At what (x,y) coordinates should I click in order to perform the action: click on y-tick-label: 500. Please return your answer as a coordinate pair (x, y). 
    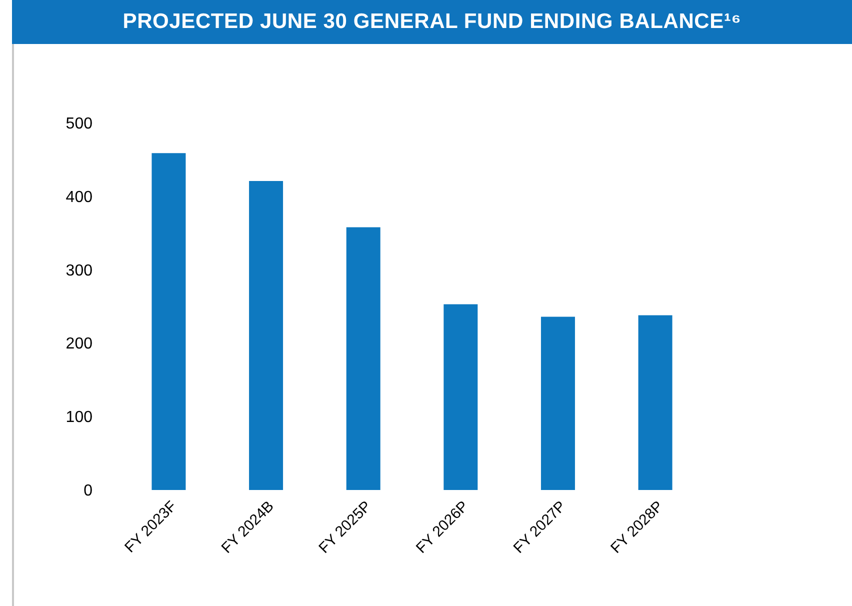
    Looking at the image, I should click on (79, 124).